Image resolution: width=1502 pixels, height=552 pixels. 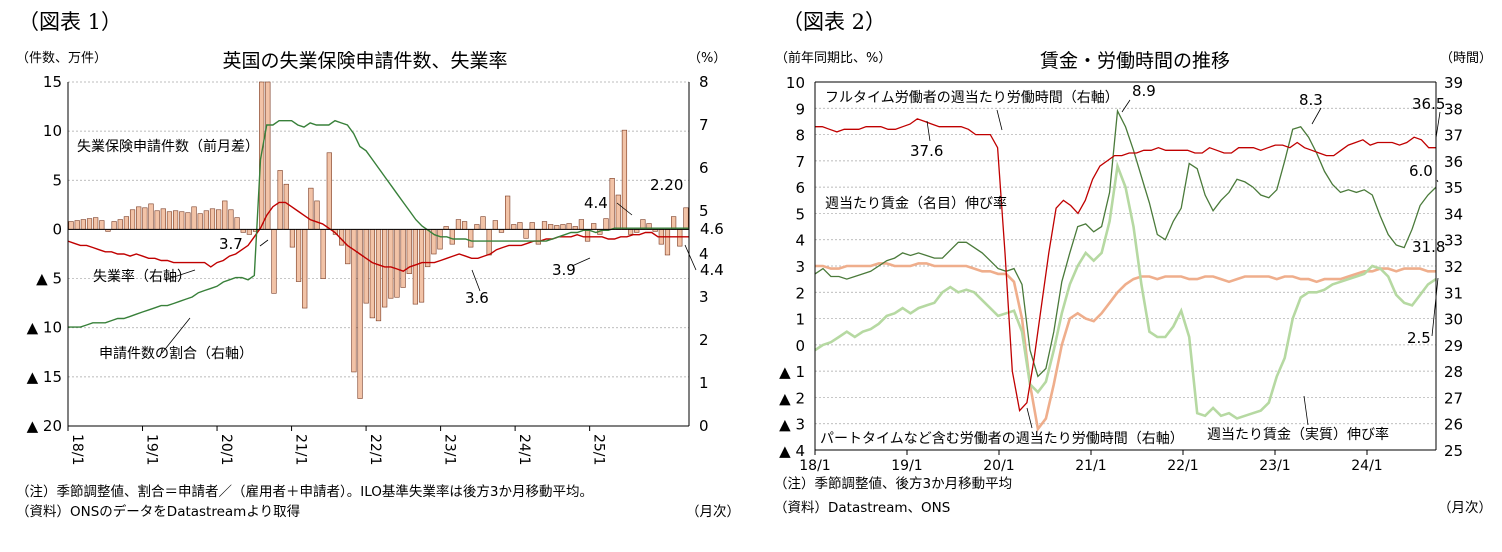 What do you see at coordinates (1421, 171) in the screenshot?
I see `annotation-6-0: 6.0` at bounding box center [1421, 171].